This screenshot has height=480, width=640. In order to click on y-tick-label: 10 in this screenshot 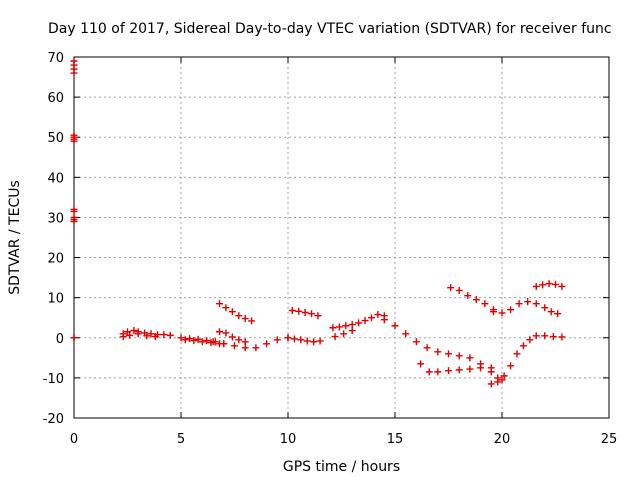, I will do `click(55, 299)`.